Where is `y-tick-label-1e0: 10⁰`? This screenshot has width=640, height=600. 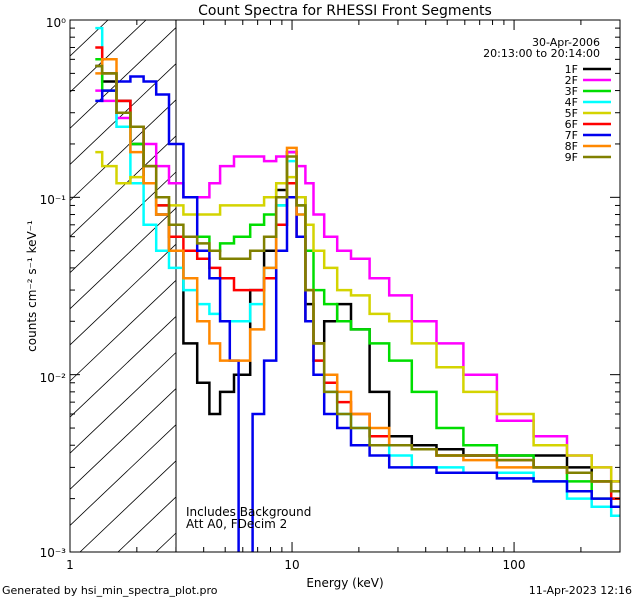
y-tick-label-1e0: 10⁰ is located at coordinates (56, 23).